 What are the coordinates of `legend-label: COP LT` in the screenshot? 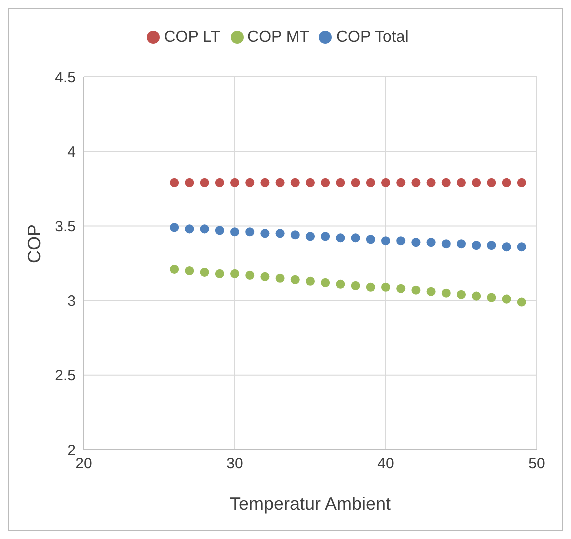 It's located at (192, 37).